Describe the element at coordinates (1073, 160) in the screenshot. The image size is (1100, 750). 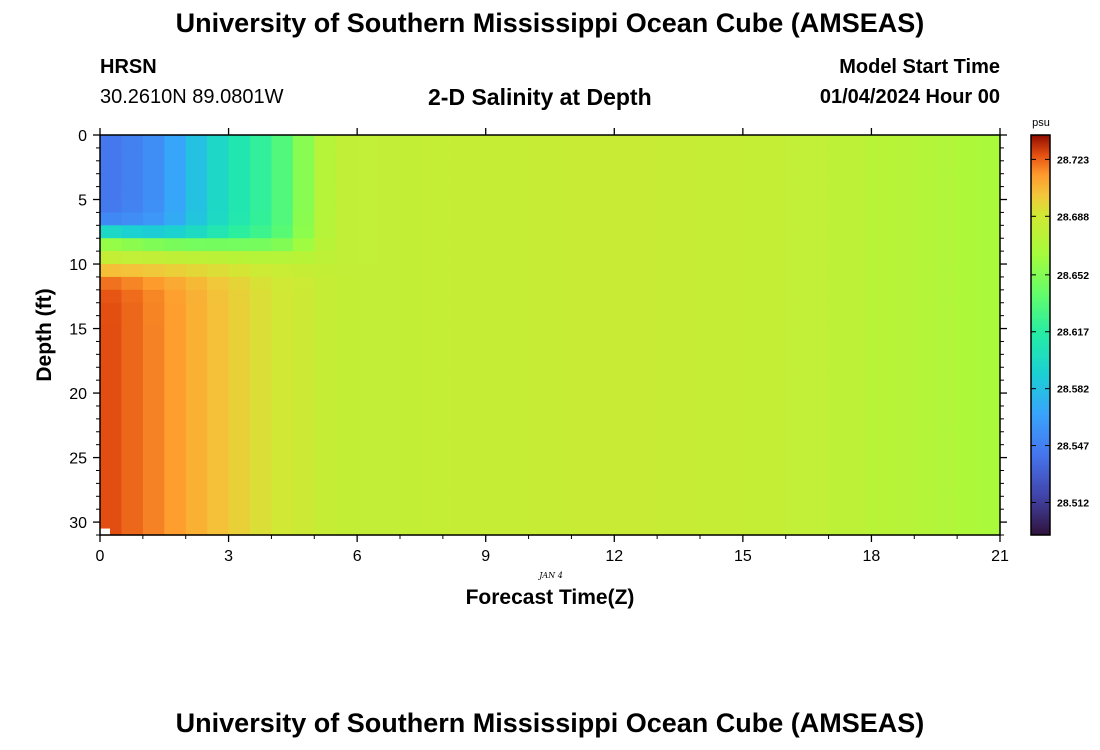
I see `colorbar-tick-label: 28.723` at that location.